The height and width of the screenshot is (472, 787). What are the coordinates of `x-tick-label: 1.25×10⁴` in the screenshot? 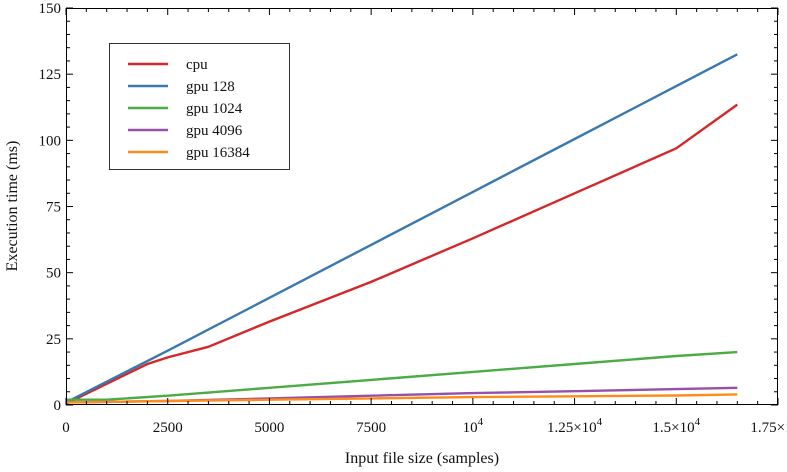 It's located at (575, 426).